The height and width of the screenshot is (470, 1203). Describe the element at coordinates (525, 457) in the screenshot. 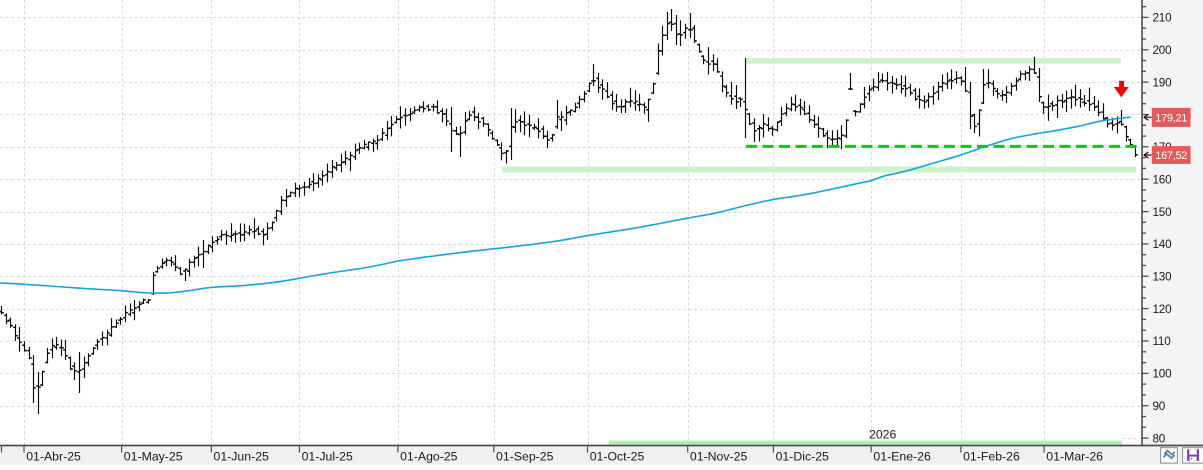

I see `svg-text: 01-Sep-25` at that location.